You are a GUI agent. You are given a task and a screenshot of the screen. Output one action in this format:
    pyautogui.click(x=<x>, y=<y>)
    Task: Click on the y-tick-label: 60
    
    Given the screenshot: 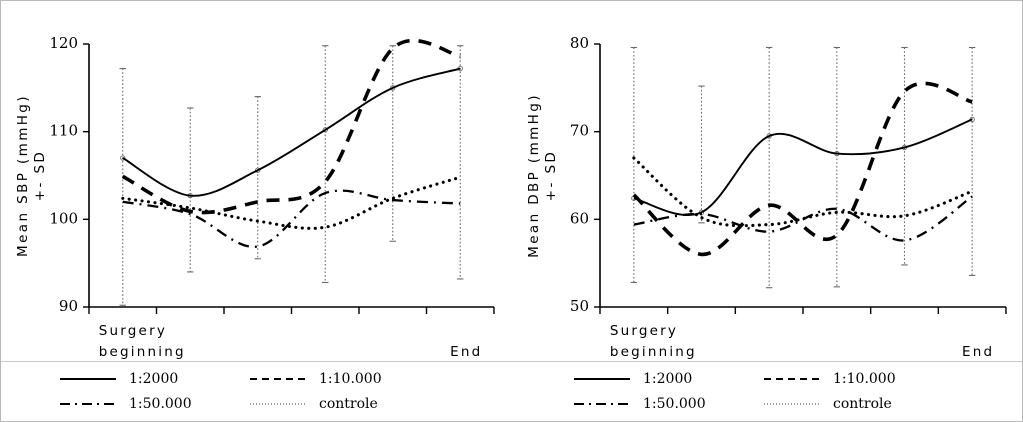 What is the action you would take?
    pyautogui.click(x=579, y=218)
    